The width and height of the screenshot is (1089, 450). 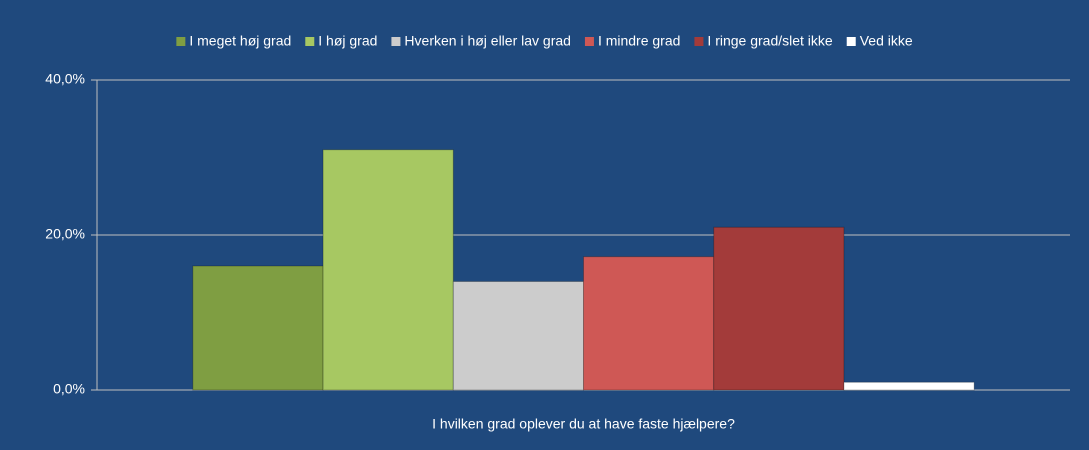 I want to click on y-tick-label: 20,0%, so click(x=65, y=234).